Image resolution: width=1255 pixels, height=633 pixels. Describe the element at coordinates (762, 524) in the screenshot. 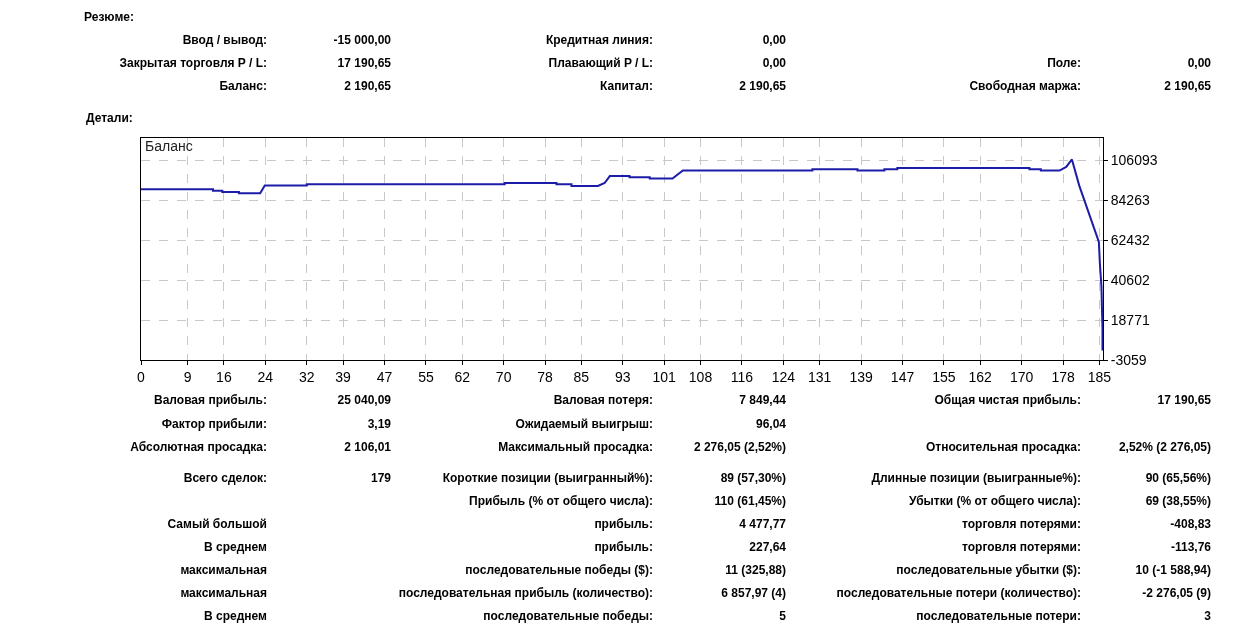

I see `text: 4 477,77` at that location.